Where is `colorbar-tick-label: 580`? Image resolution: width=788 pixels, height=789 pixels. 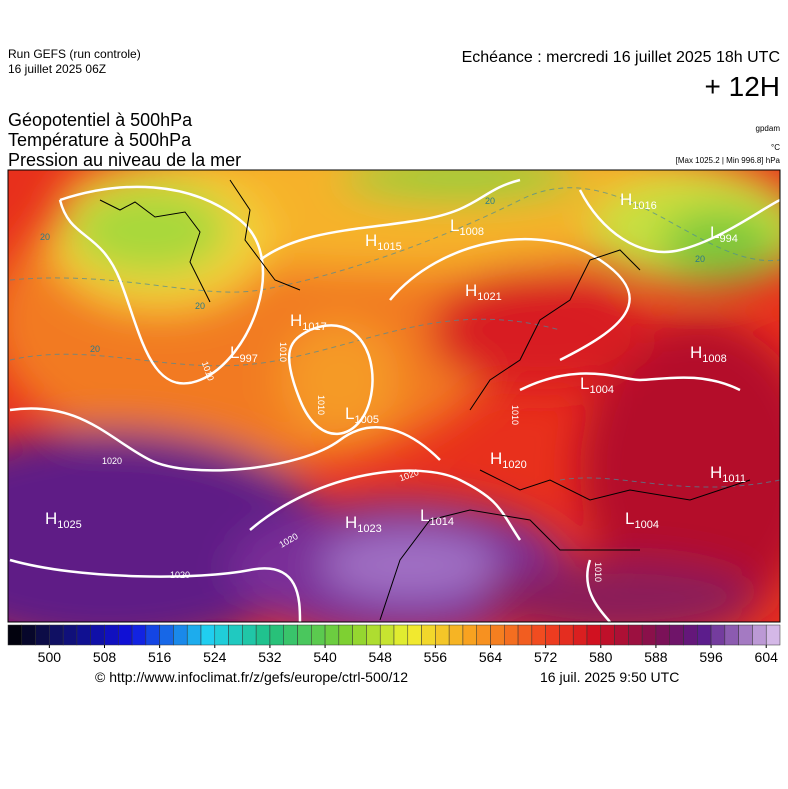
colorbar-tick-label: 580 is located at coordinates (601, 657).